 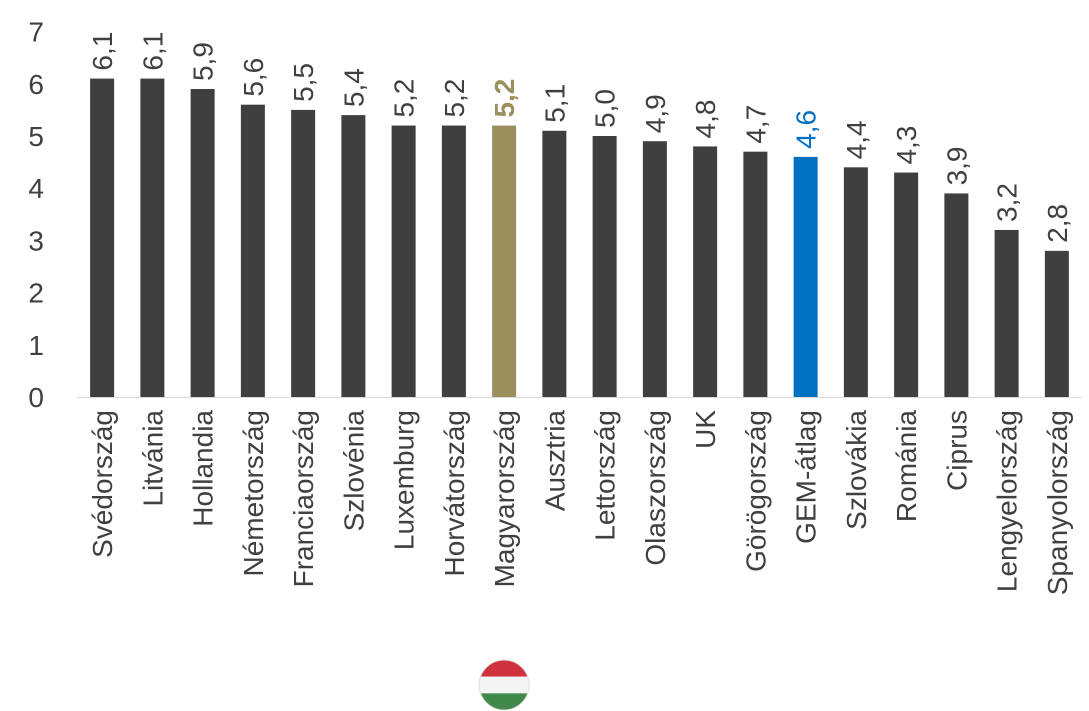 What do you see at coordinates (605, 108) in the screenshot?
I see `data-label: 5,0` at bounding box center [605, 108].